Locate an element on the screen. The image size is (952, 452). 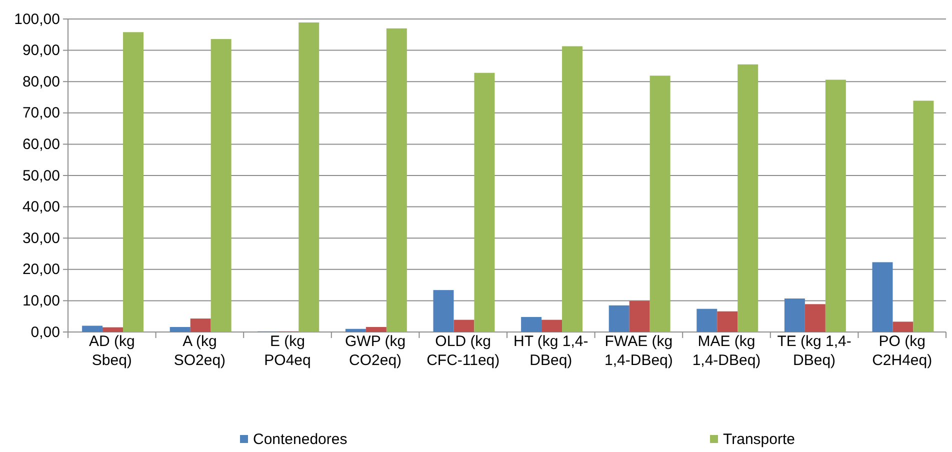
legend-label: Transporte is located at coordinates (759, 439).